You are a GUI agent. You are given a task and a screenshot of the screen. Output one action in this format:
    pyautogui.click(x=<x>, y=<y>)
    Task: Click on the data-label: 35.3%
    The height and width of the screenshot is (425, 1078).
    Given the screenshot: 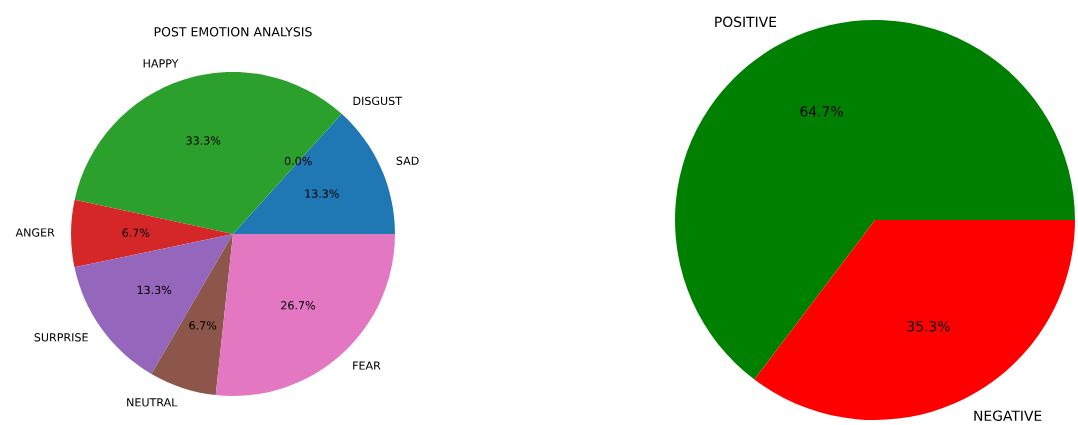 What is the action you would take?
    pyautogui.click(x=928, y=326)
    